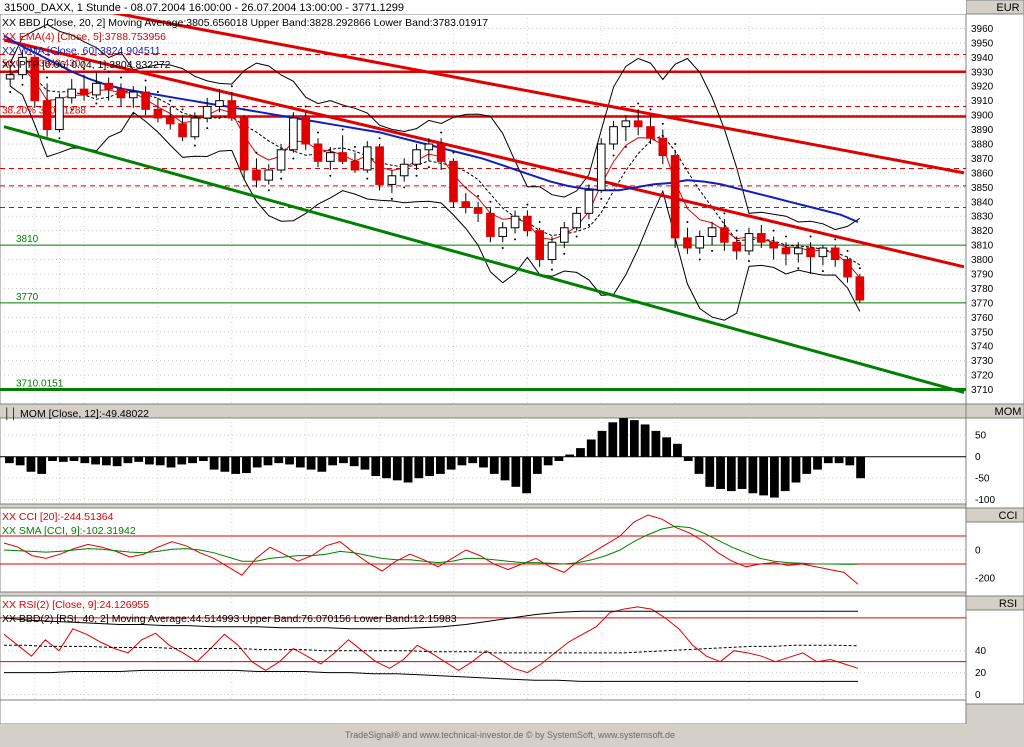  What do you see at coordinates (982, 347) in the screenshot?
I see `price-tick-label: 3740` at bounding box center [982, 347].